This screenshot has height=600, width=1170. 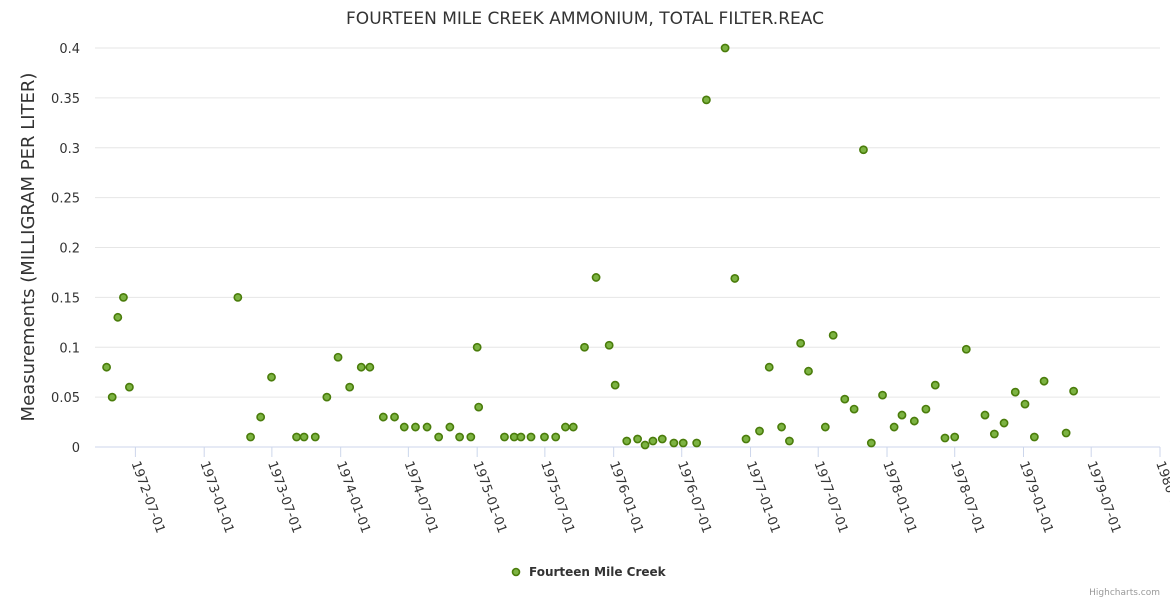 I want to click on legend-item-label: Fourteen Mile Creek, so click(x=598, y=572).